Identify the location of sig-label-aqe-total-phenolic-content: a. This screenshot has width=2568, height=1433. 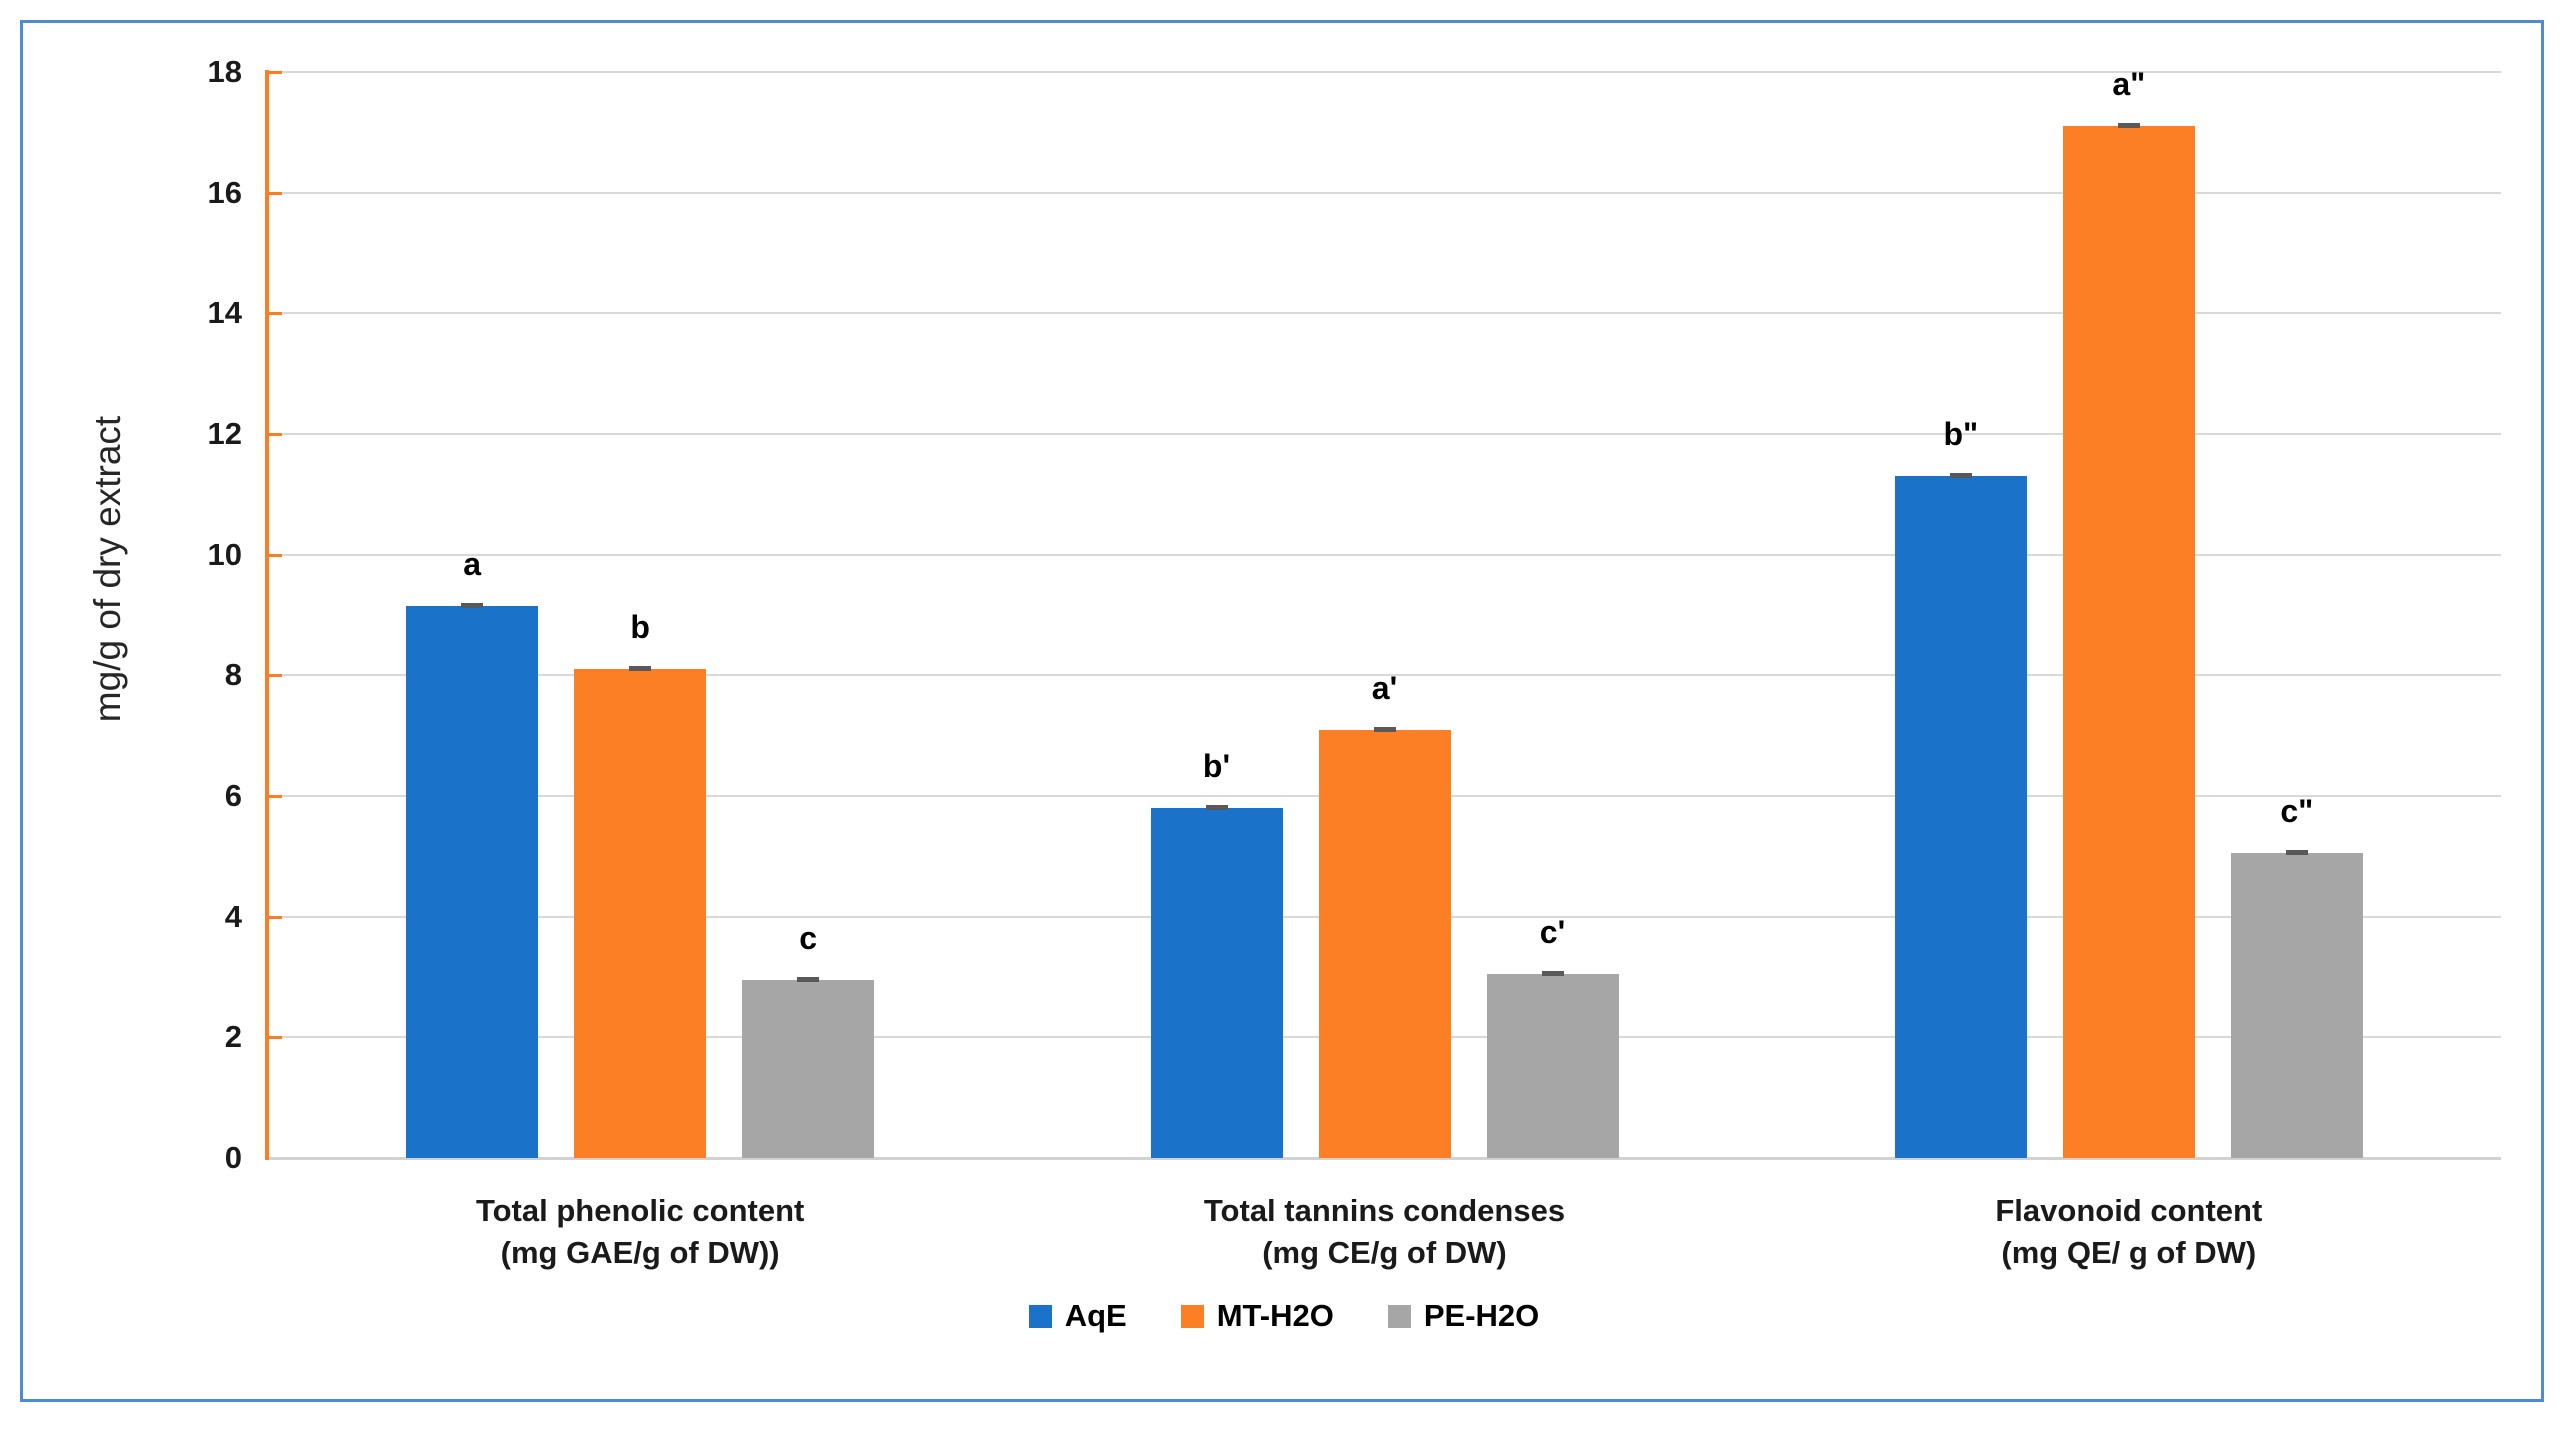
(472, 563).